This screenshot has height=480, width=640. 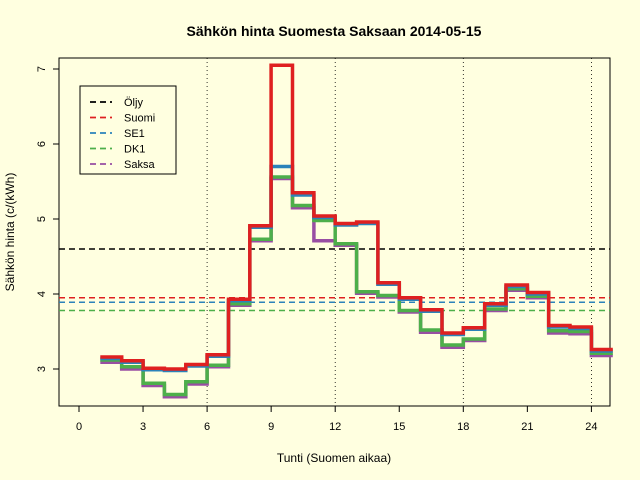 I want to click on x-tick-label-9: 9, so click(x=271, y=427).